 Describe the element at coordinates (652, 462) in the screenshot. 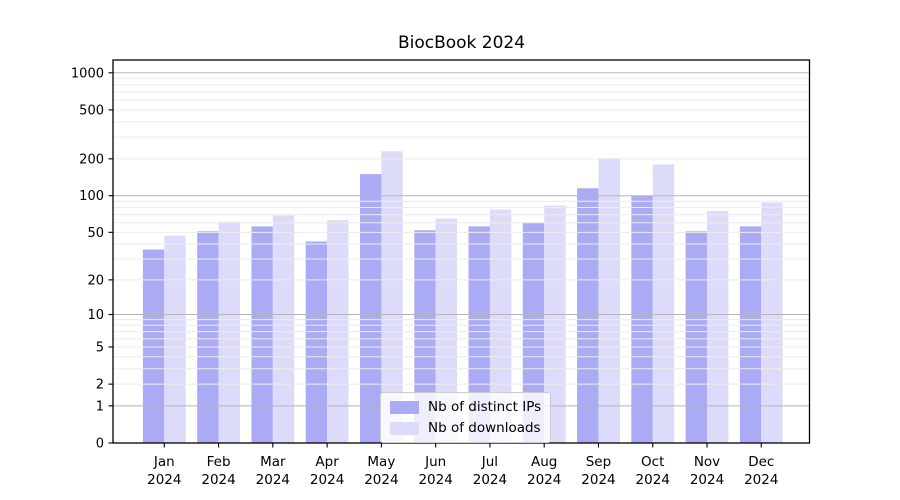

I see `x-tick-label-month: Oct` at that location.